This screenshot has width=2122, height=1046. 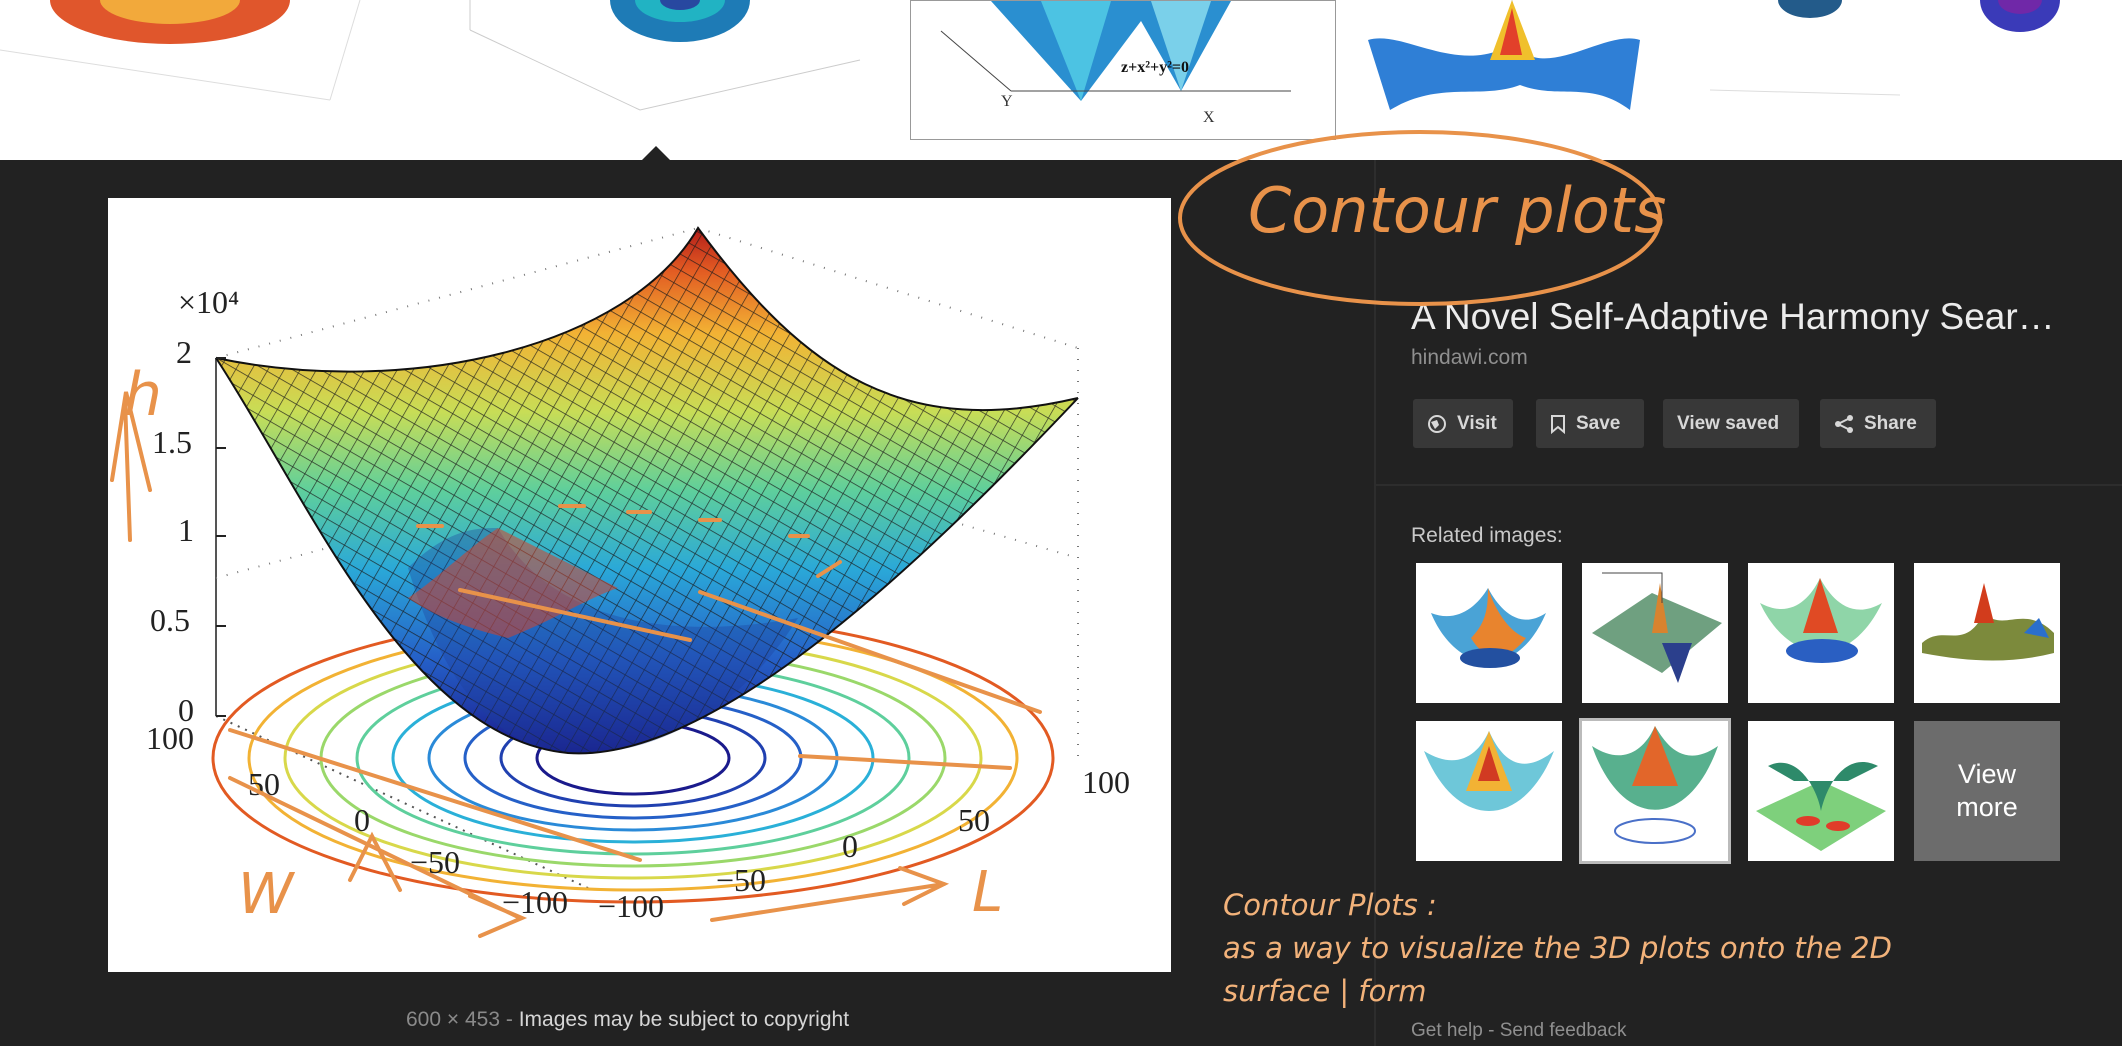 I want to click on contour-plots-circle, so click(x=1420, y=218).